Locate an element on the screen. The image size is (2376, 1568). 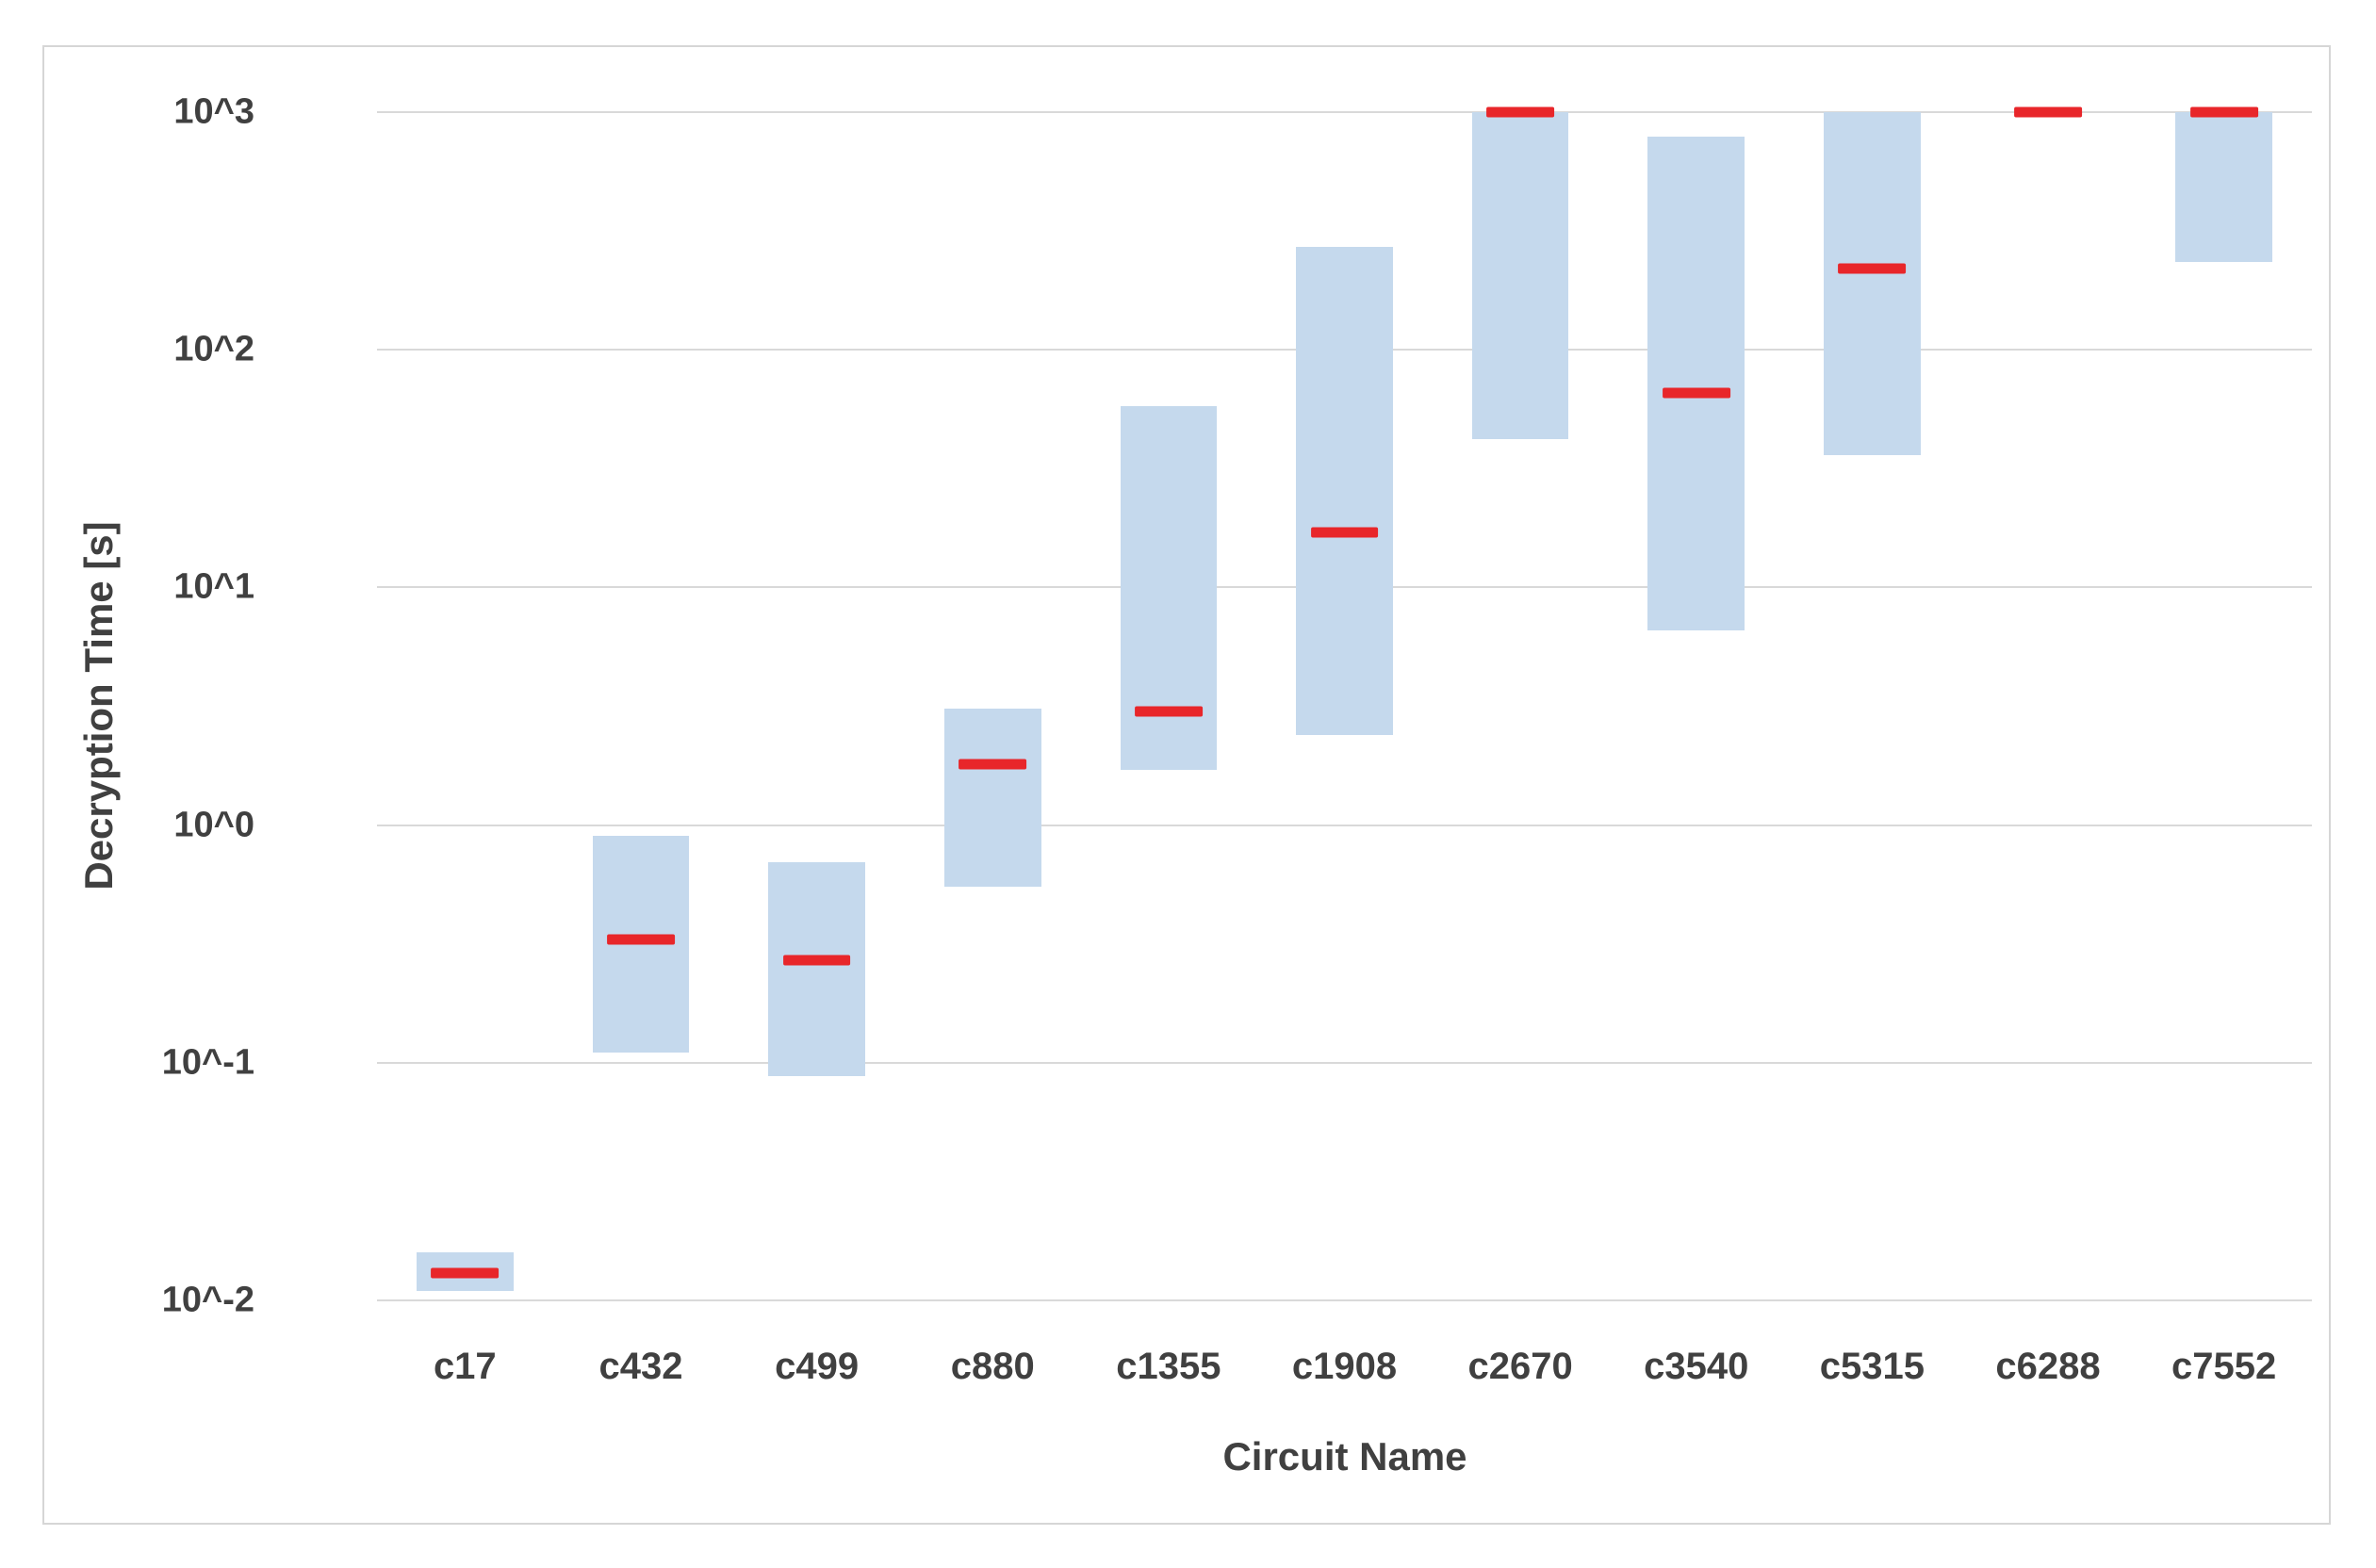
x-tick-label: c2670 is located at coordinates (1520, 1367).